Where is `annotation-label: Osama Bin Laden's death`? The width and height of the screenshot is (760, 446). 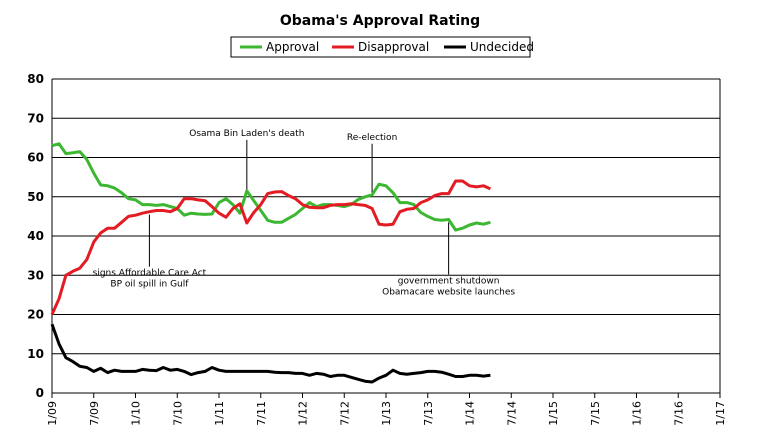
annotation-label: Osama Bin Laden's death is located at coordinates (246, 134).